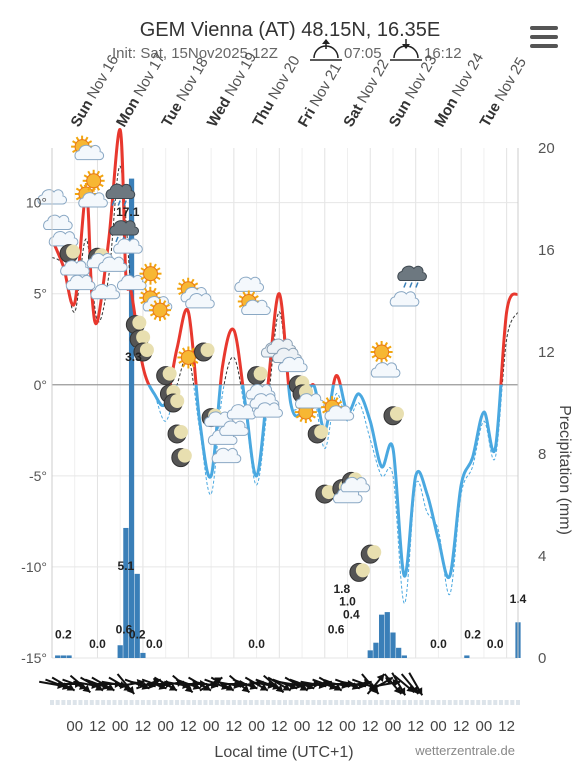 This screenshot has height=773, width=580. I want to click on day-date: Nov 22, so click(373, 82).